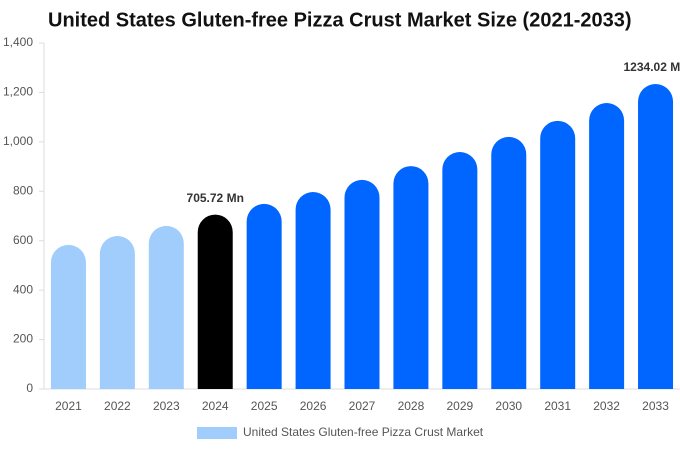 This screenshot has height=450, width=680. I want to click on value-label: 1234.02 Mn, so click(652, 67).